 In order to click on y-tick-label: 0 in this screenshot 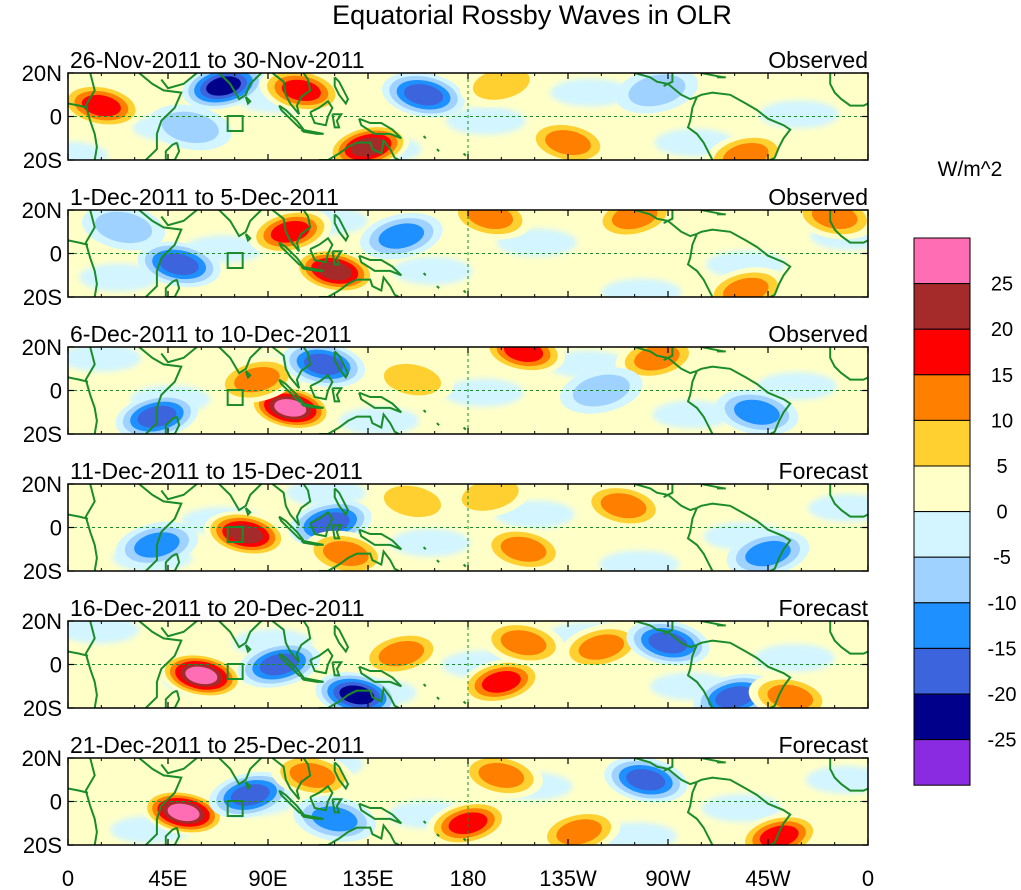, I will do `click(56, 528)`.